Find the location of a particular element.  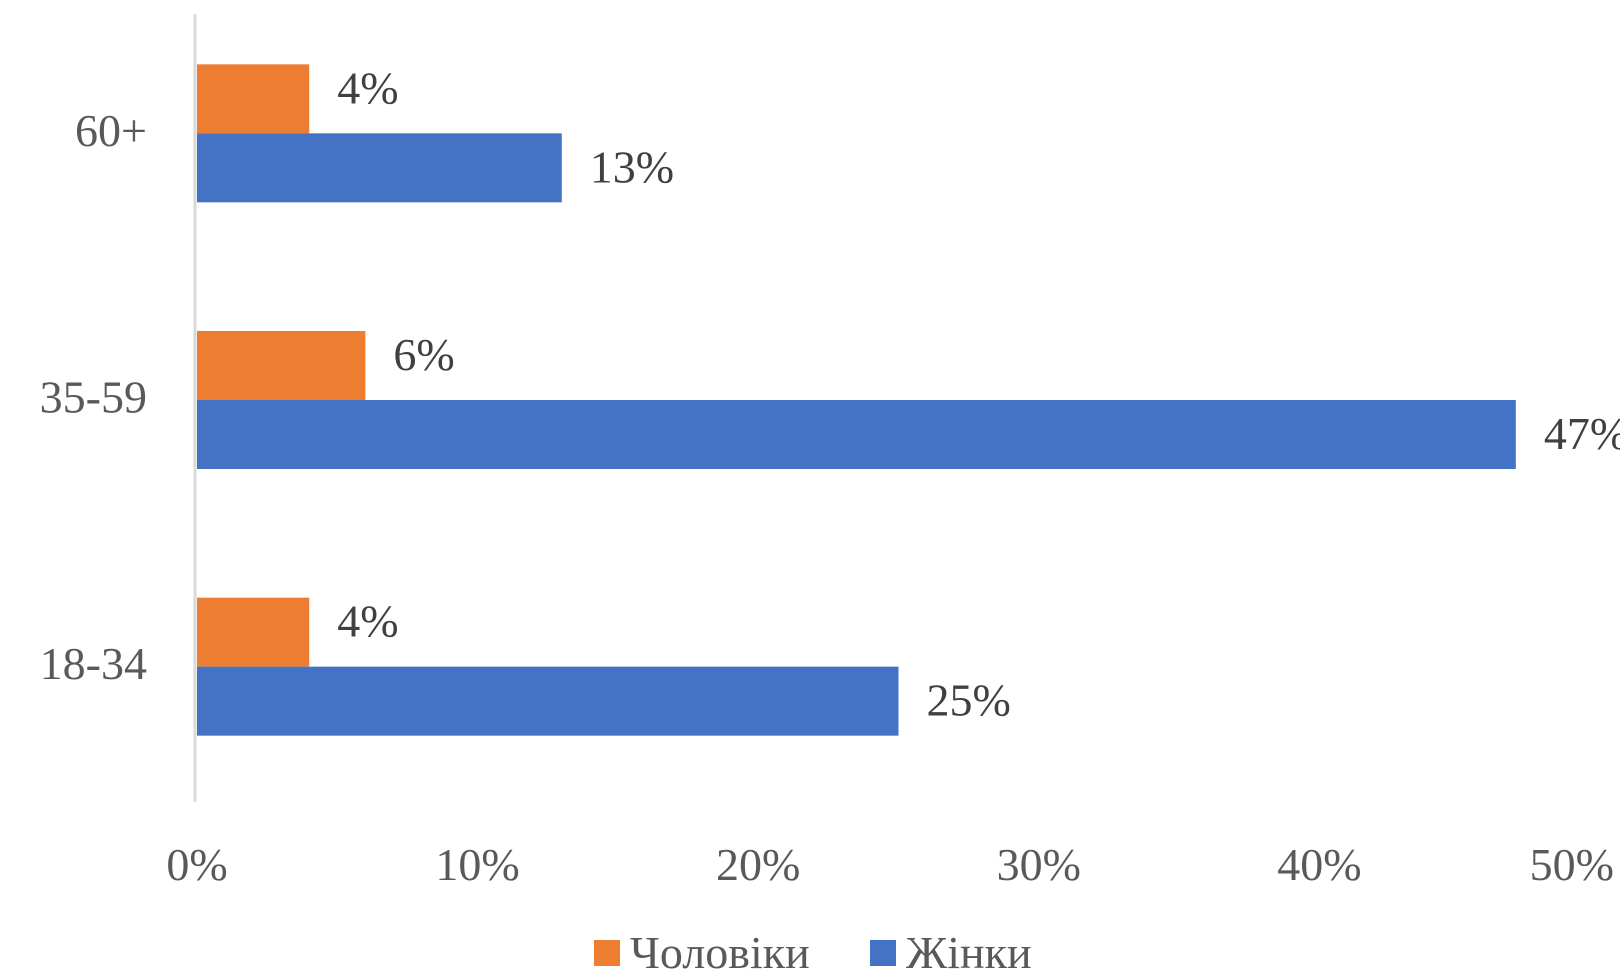

bar-60+-1 is located at coordinates (379, 168).